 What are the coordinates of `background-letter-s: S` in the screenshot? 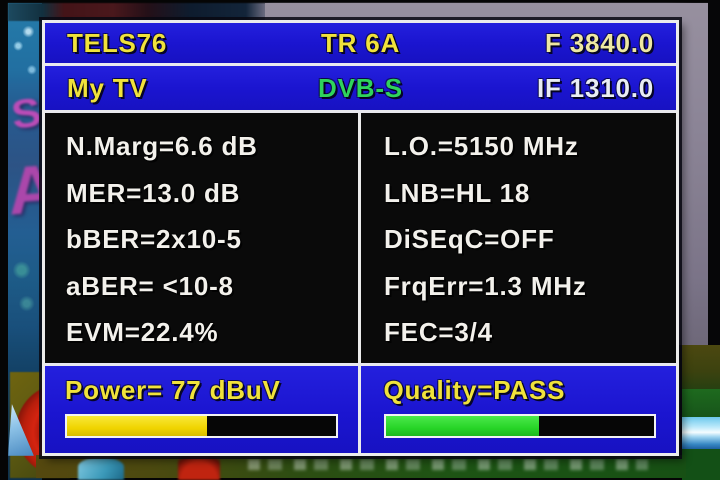 It's located at (26, 114).